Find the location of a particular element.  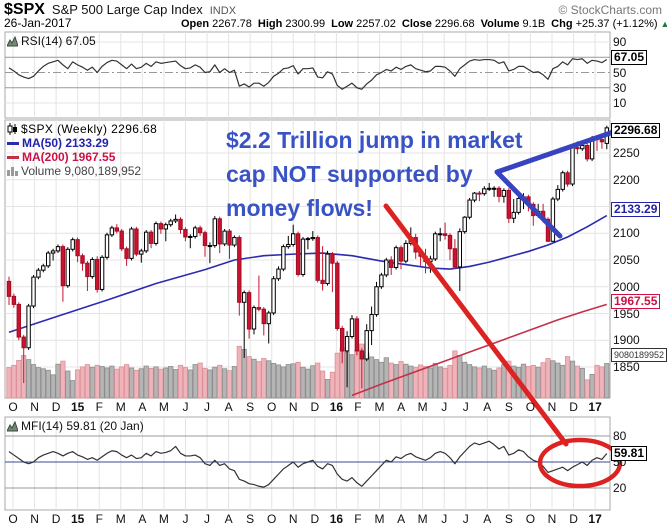

ma50-legend: MA(50) 2133.29 is located at coordinates (58, 143).